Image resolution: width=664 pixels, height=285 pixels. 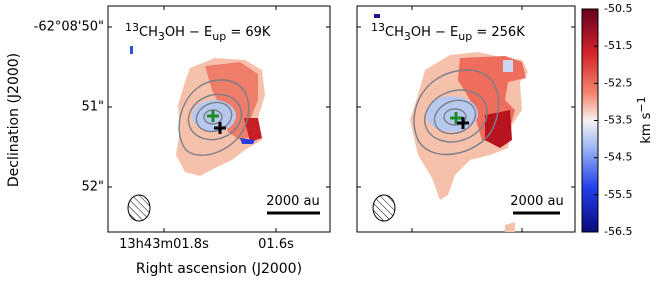 I want to click on colorbar-tick-label: -55.5, so click(x=618, y=194).